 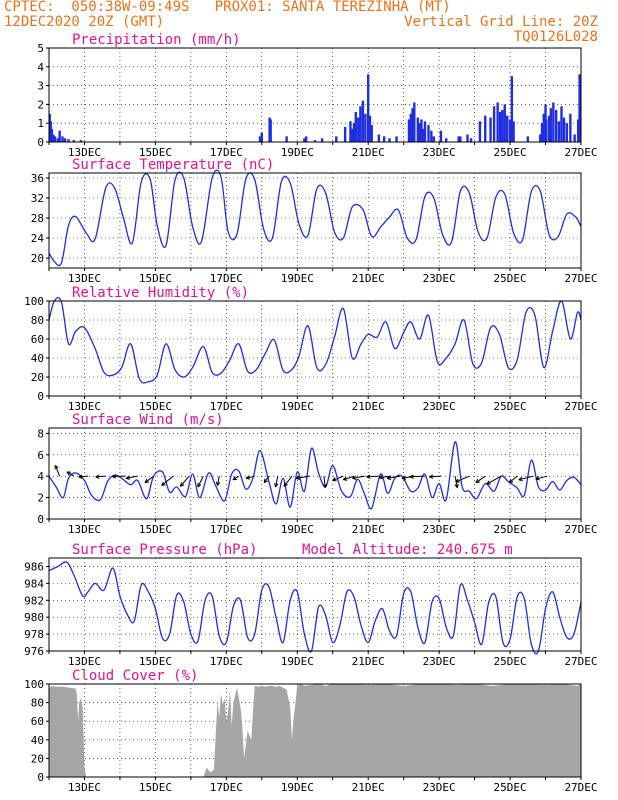 I want to click on panel-title: Surface Temperature (nC), so click(x=173, y=165).